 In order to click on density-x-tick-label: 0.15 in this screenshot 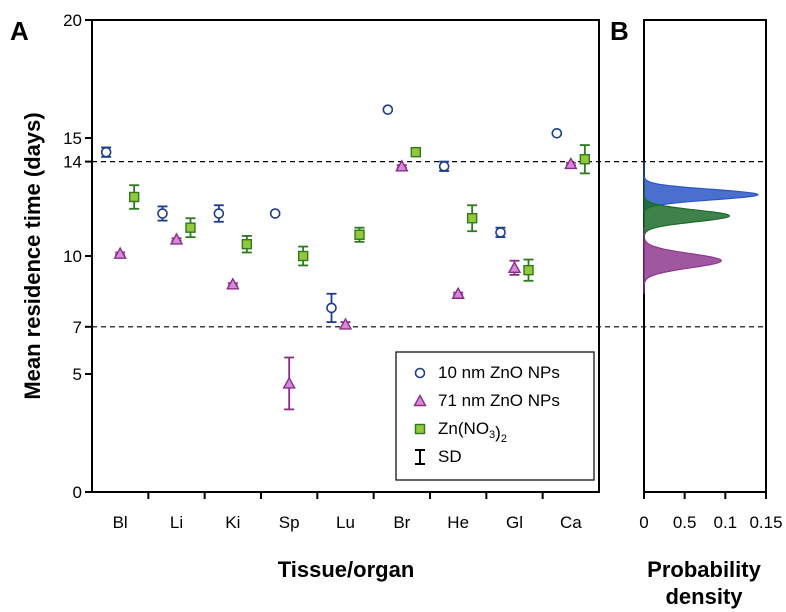, I will do `click(765, 522)`.